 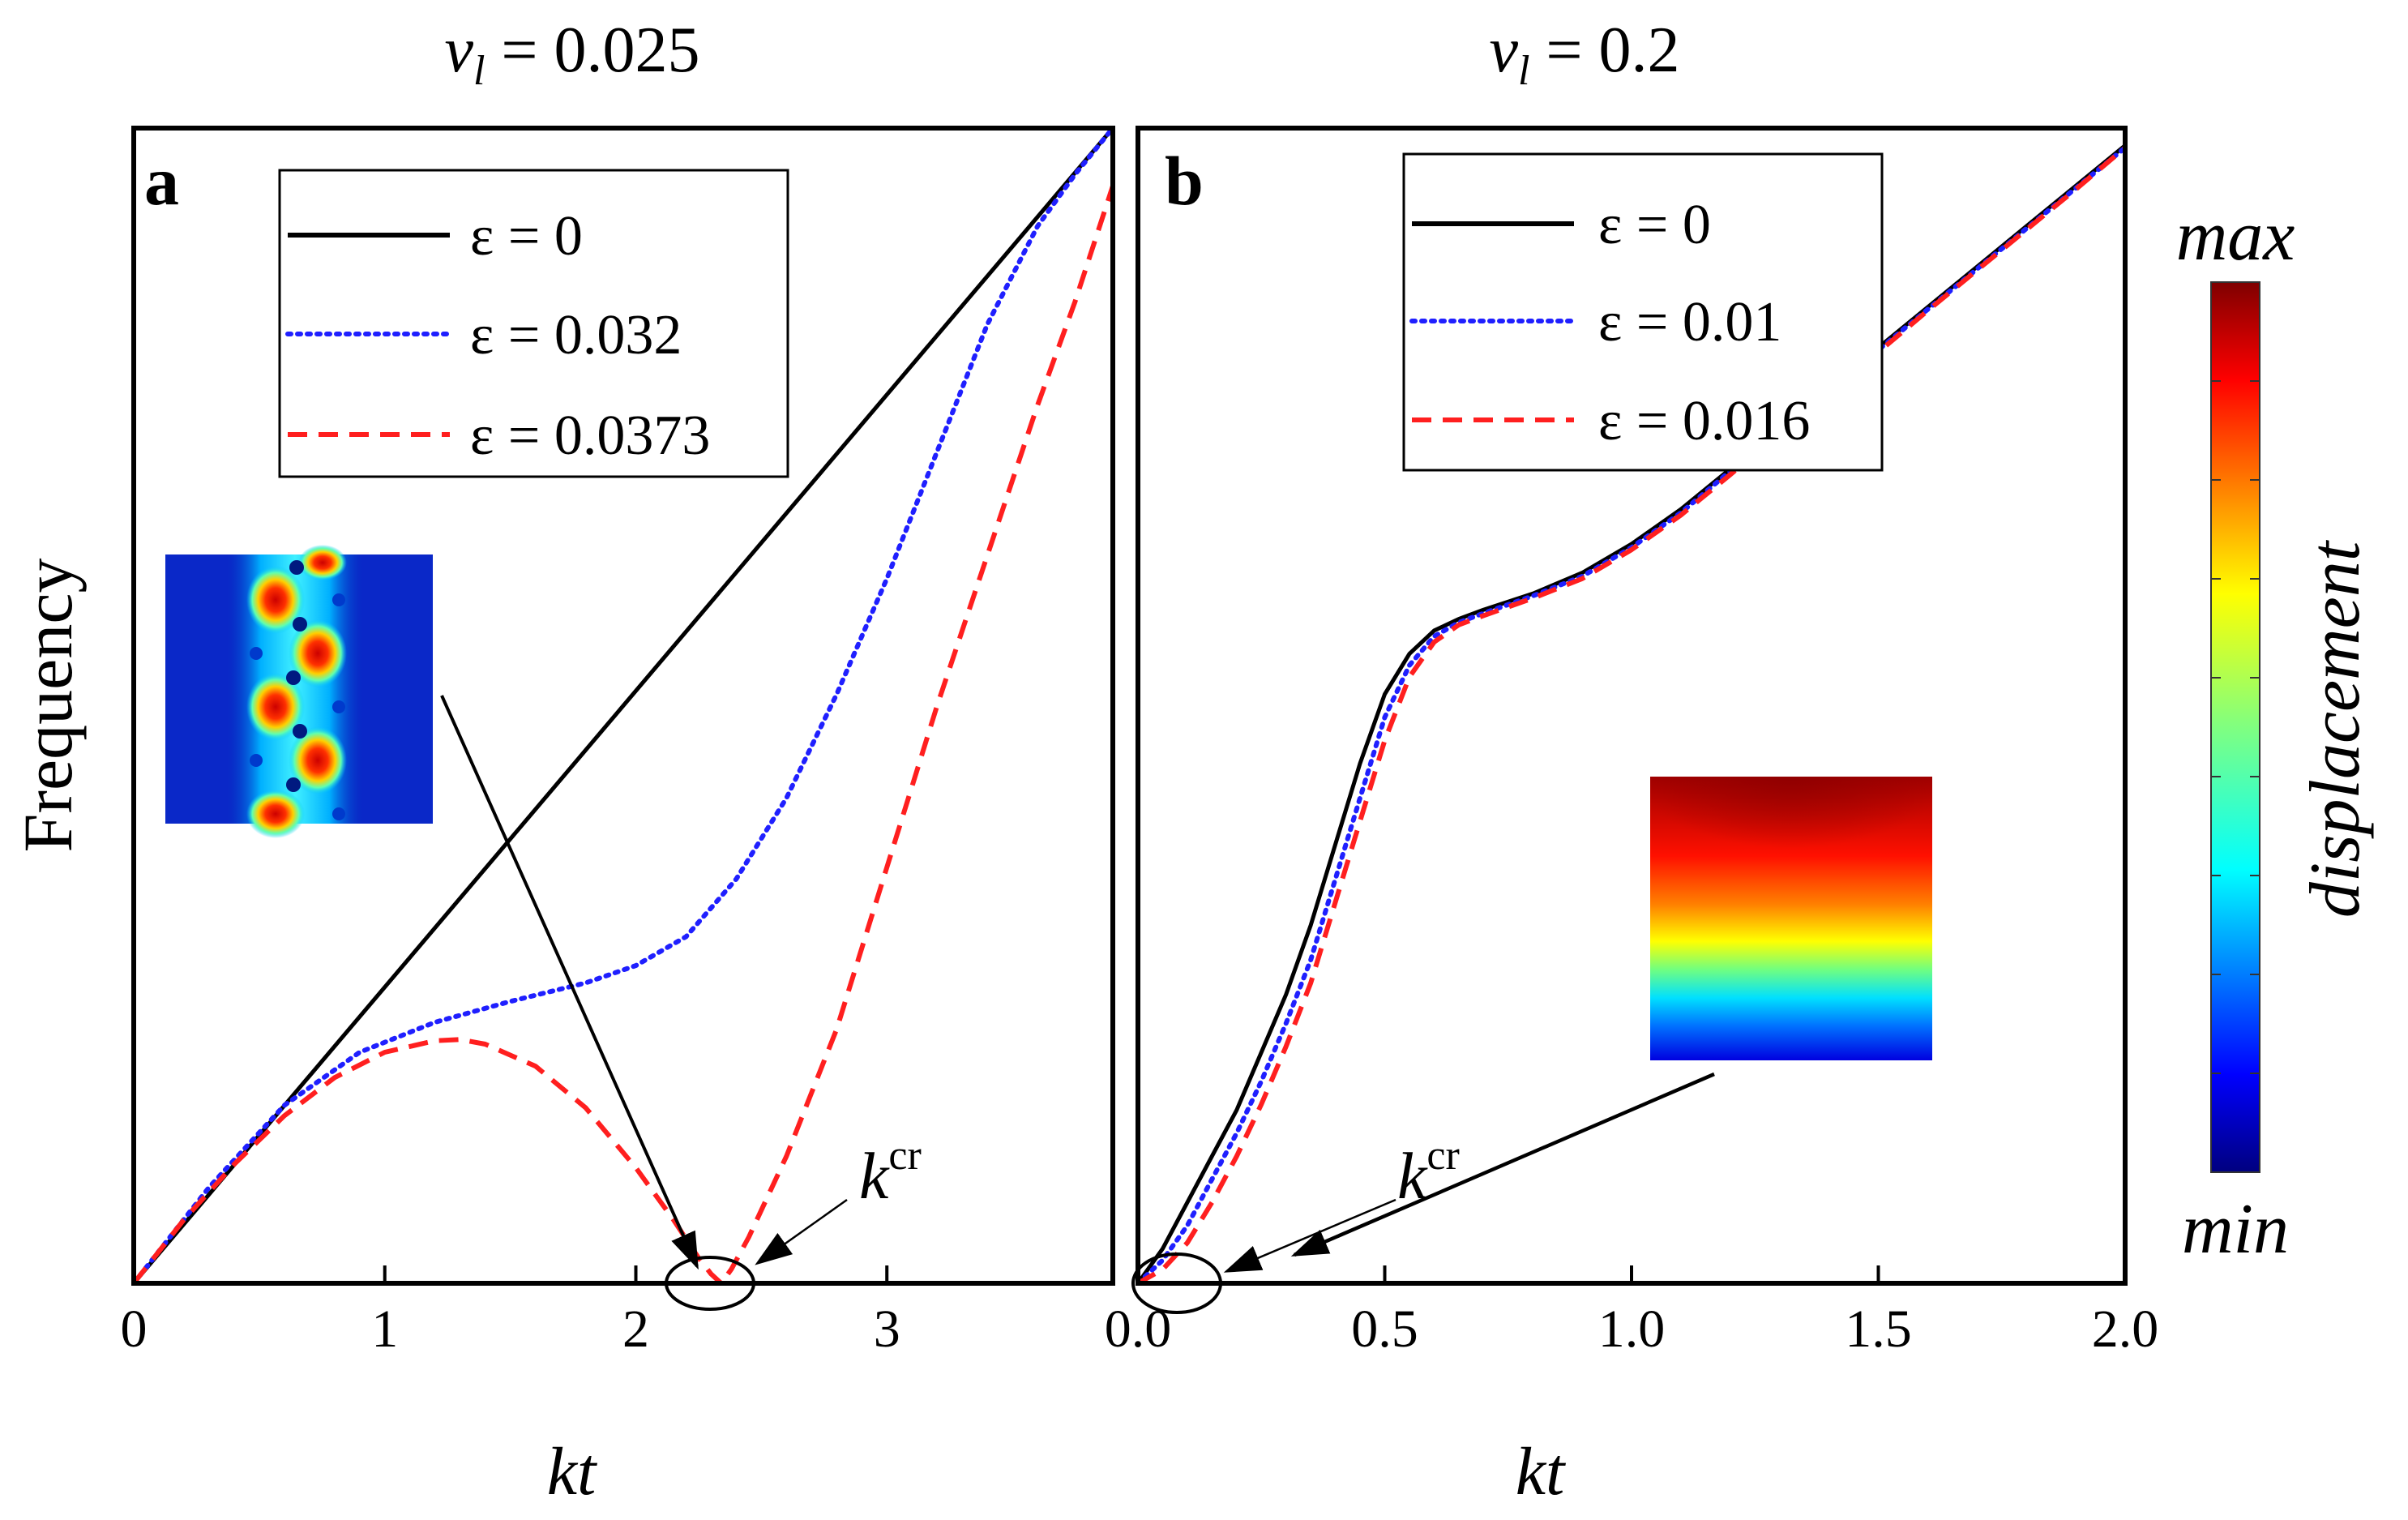 What do you see at coordinates (299, 691) in the screenshot?
I see `panel-a-inset-mode-shape` at bounding box center [299, 691].